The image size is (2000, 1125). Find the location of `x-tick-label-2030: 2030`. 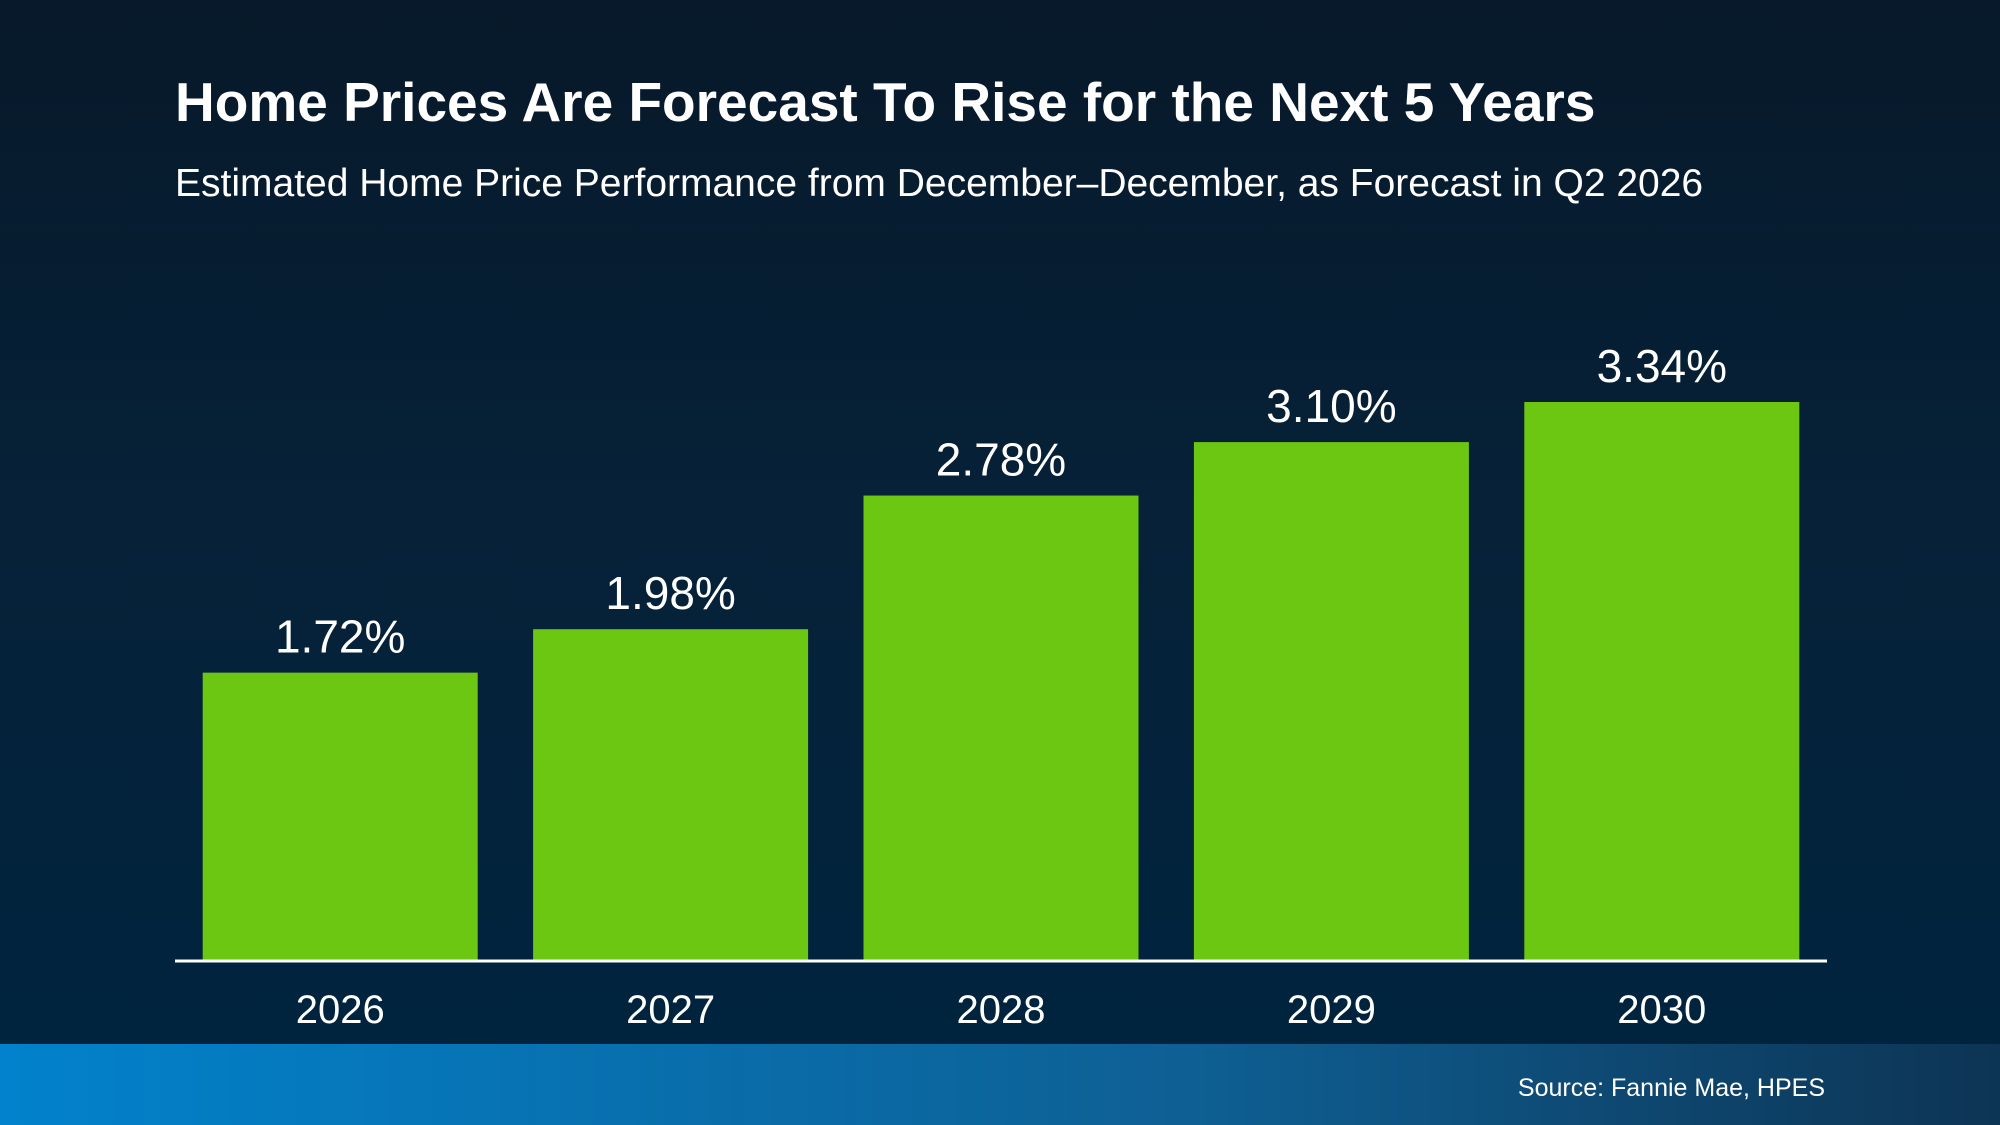

x-tick-label-2030: 2030 is located at coordinates (1661, 1010).